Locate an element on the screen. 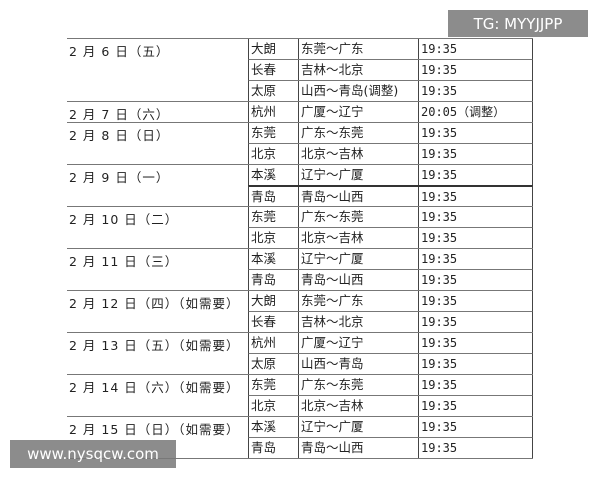  table-row: 太原 山西～青岛 19:35 is located at coordinates (390, 363).